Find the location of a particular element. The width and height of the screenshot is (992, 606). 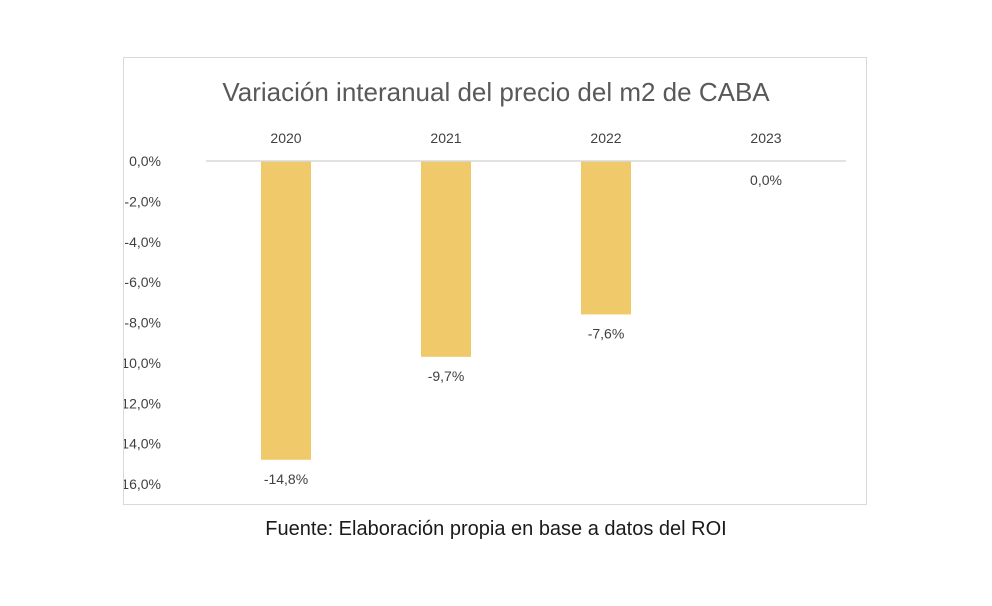

y-tick-label: -2,0% is located at coordinates (142, 201).